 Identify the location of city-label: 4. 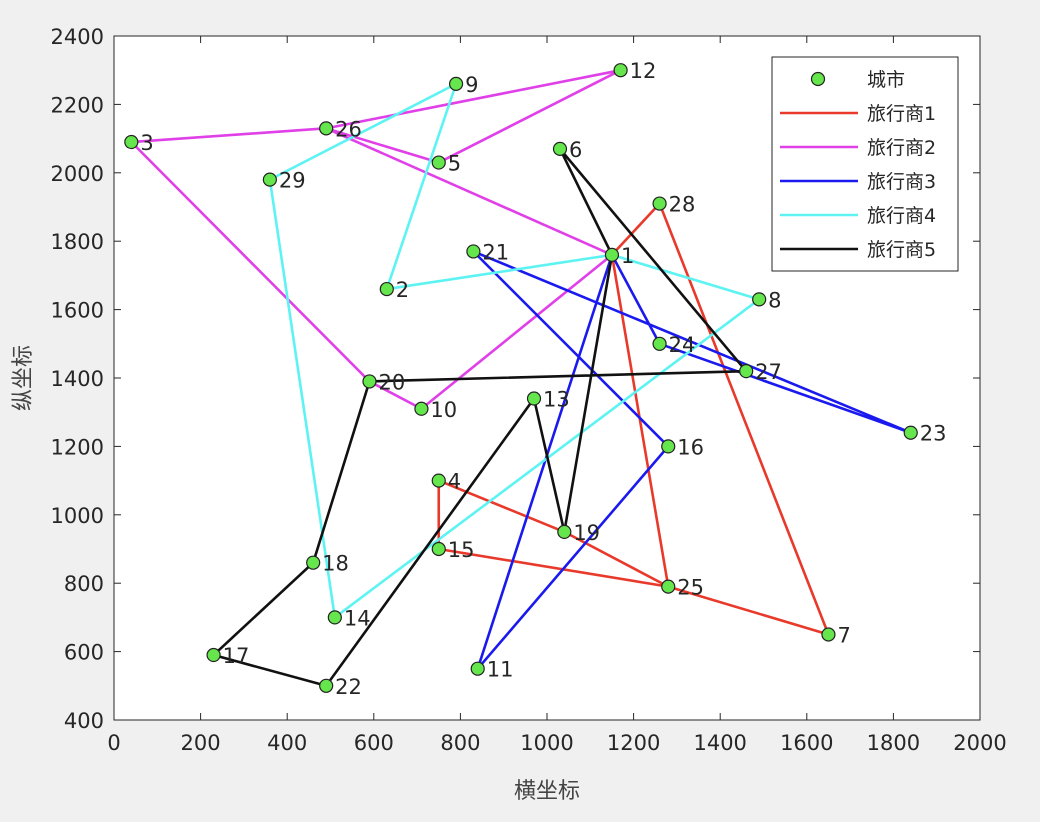
(454, 482).